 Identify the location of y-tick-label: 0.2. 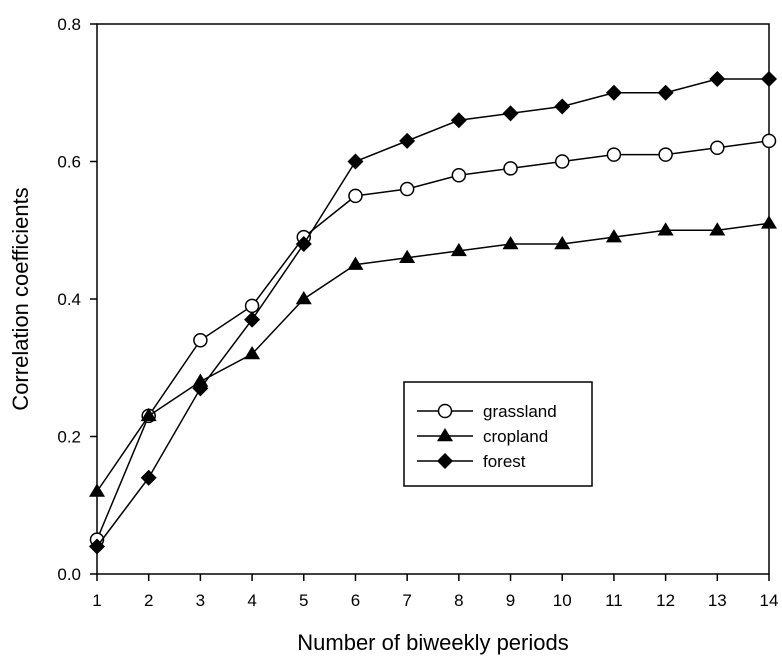
(69, 437).